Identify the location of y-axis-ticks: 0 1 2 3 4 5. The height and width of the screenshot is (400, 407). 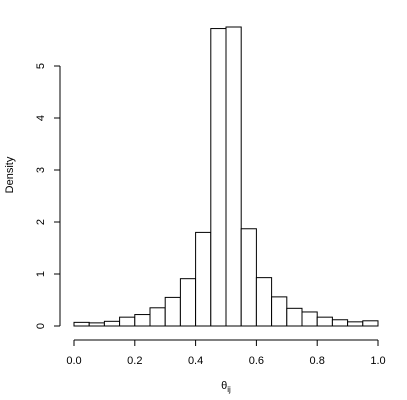
(47, 196).